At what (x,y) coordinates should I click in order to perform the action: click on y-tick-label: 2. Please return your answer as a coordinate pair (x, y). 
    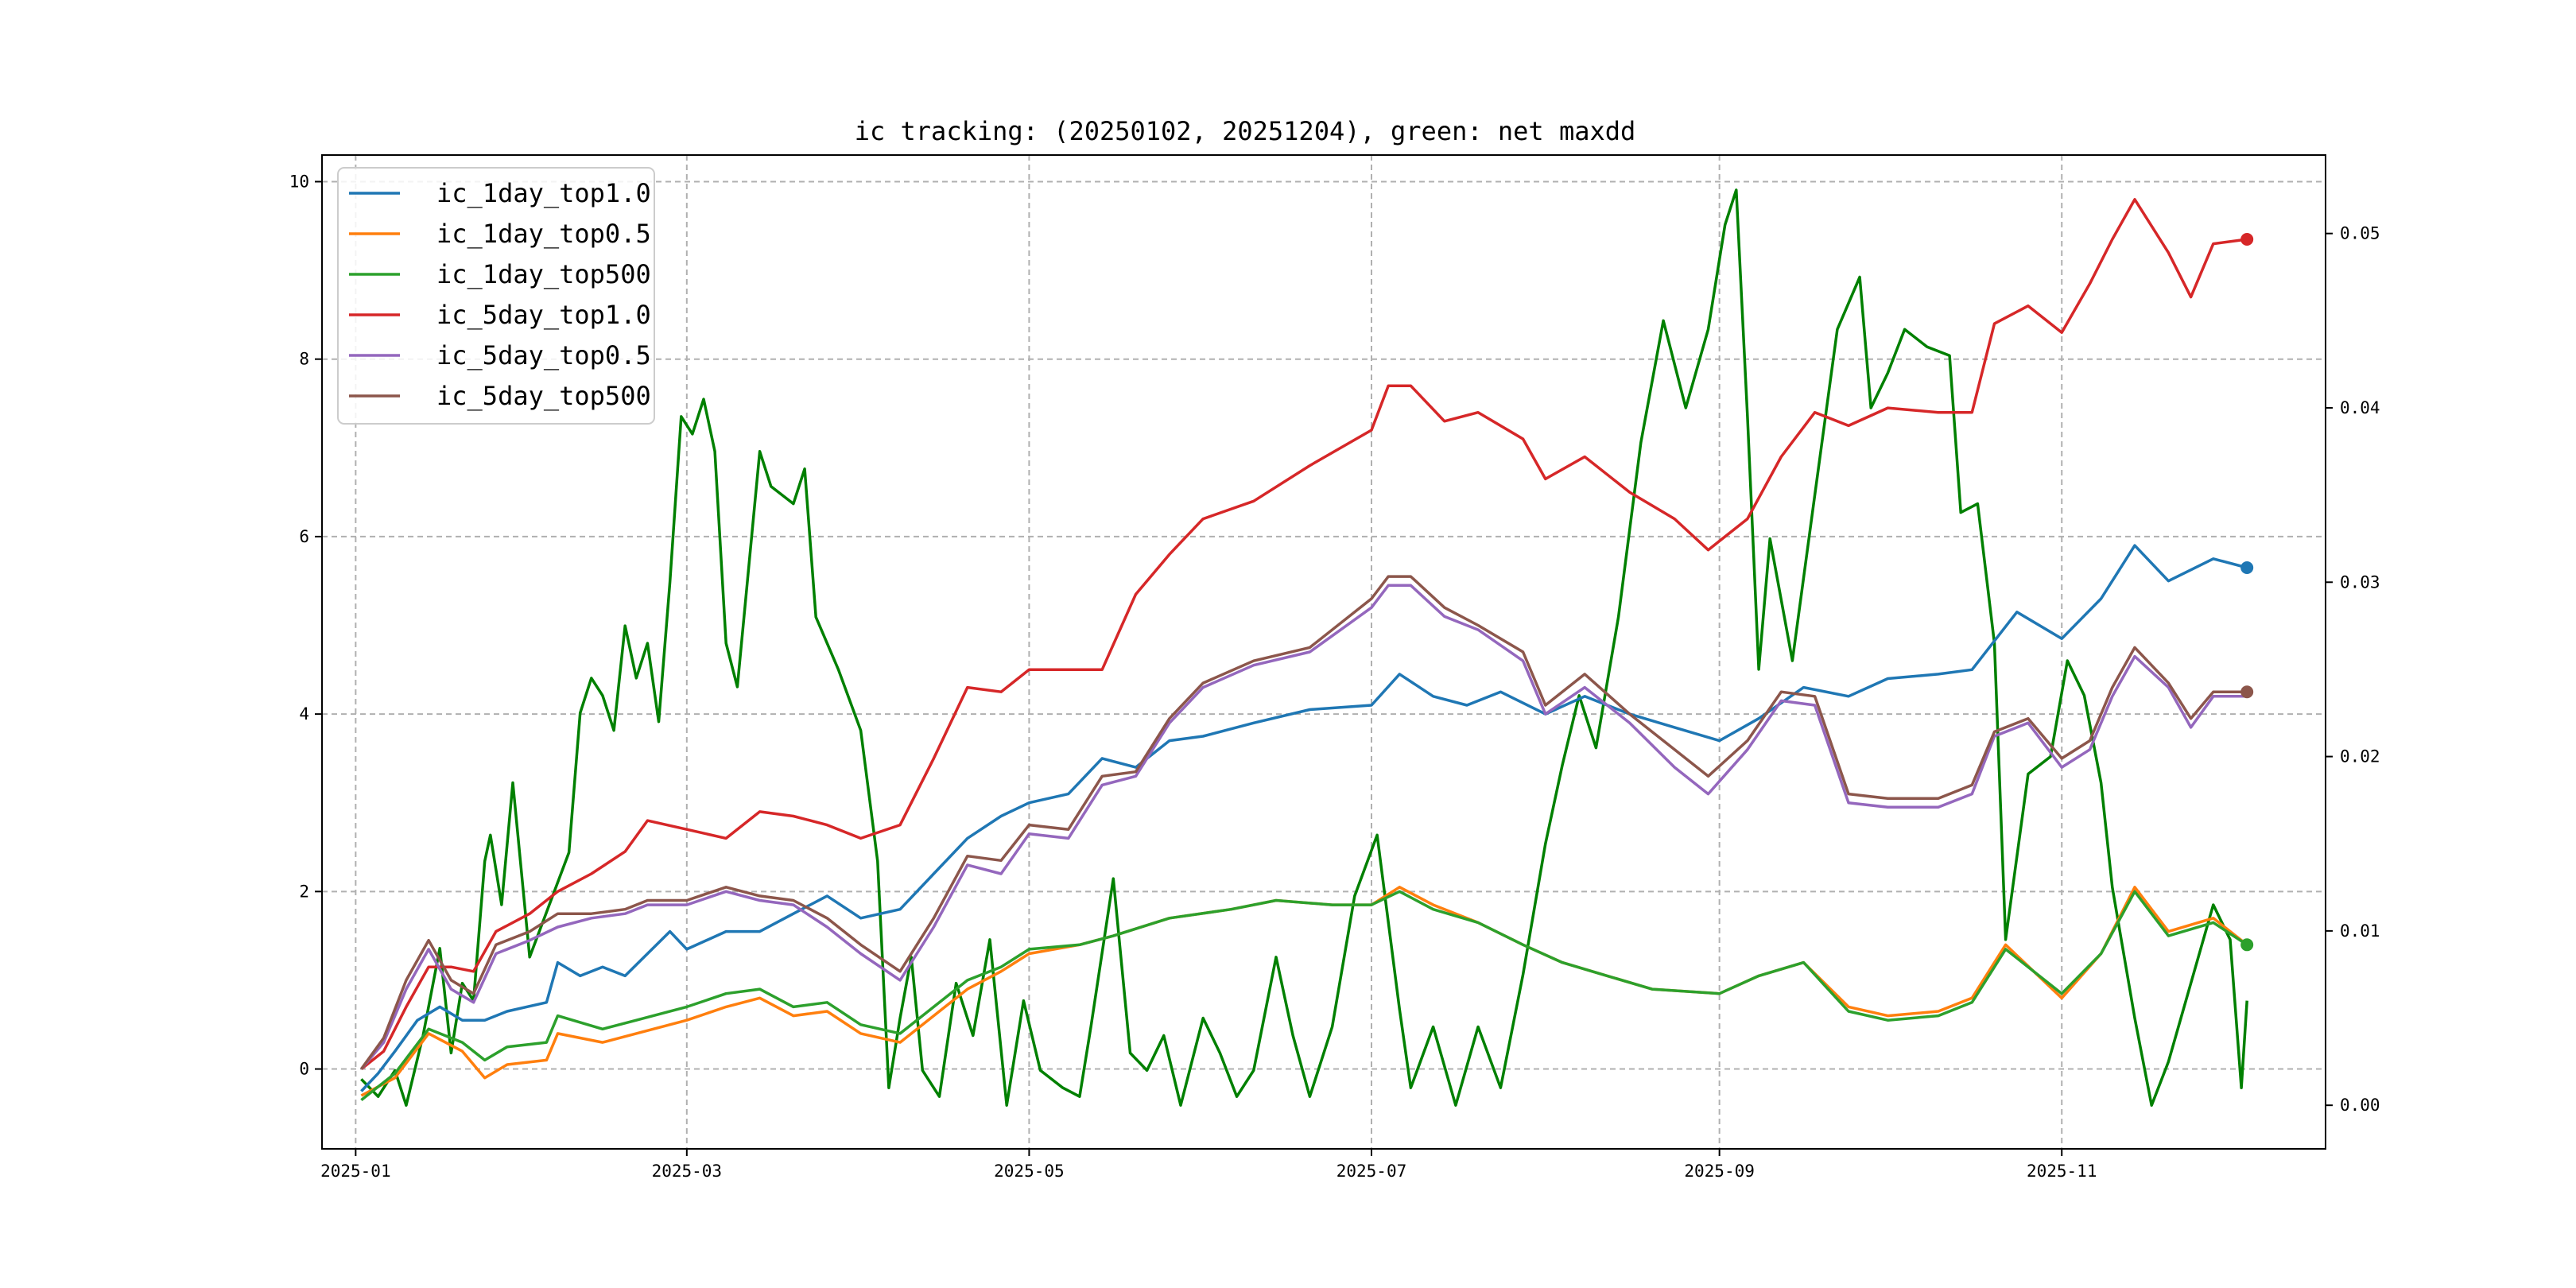
    Looking at the image, I should click on (304, 891).